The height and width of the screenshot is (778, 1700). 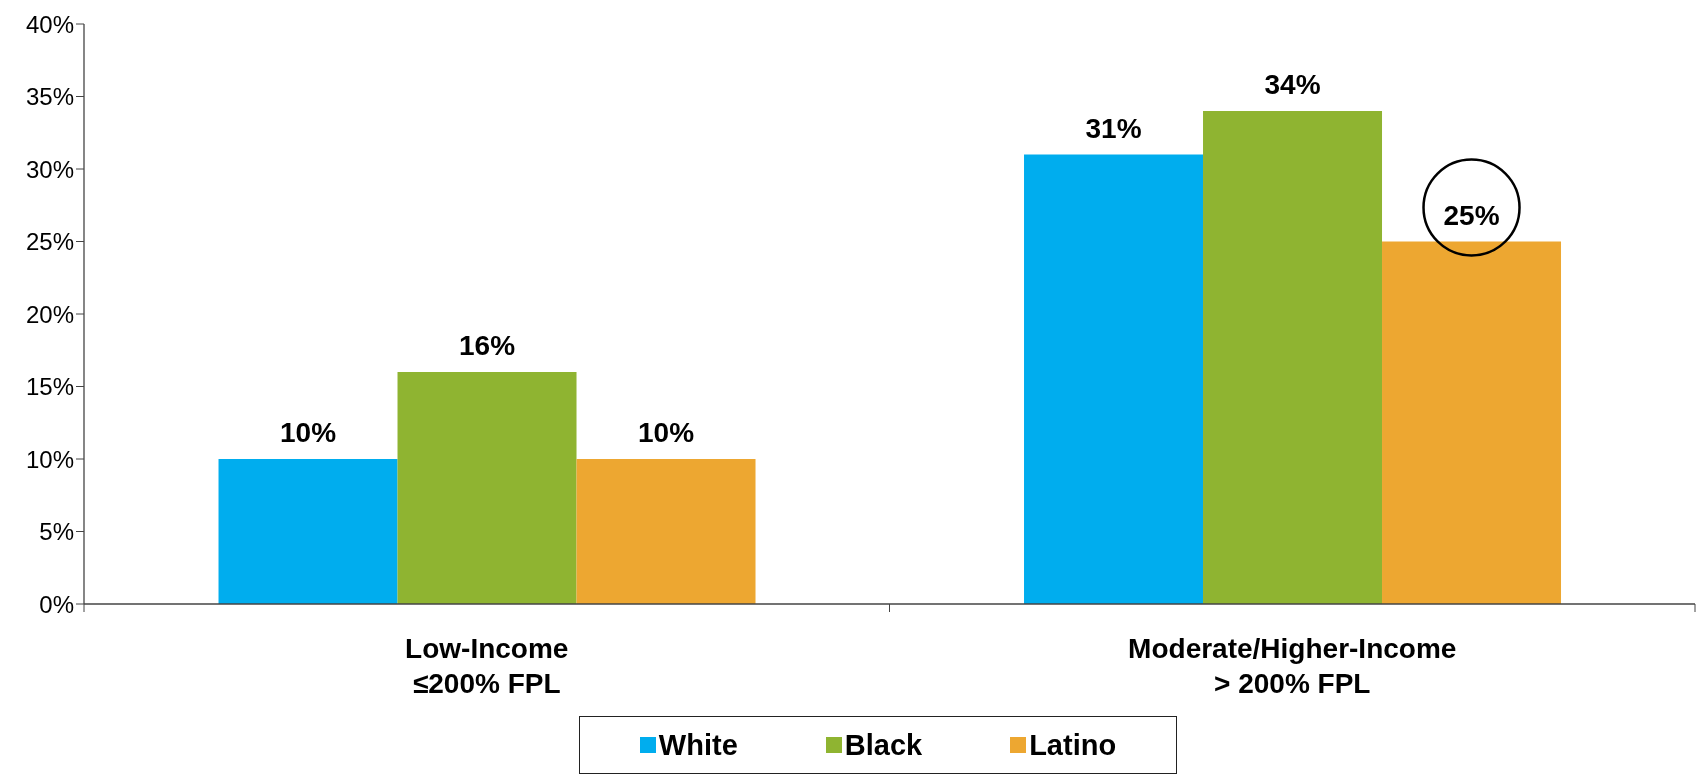 I want to click on y-tick-label: 10%, so click(x=49, y=459).